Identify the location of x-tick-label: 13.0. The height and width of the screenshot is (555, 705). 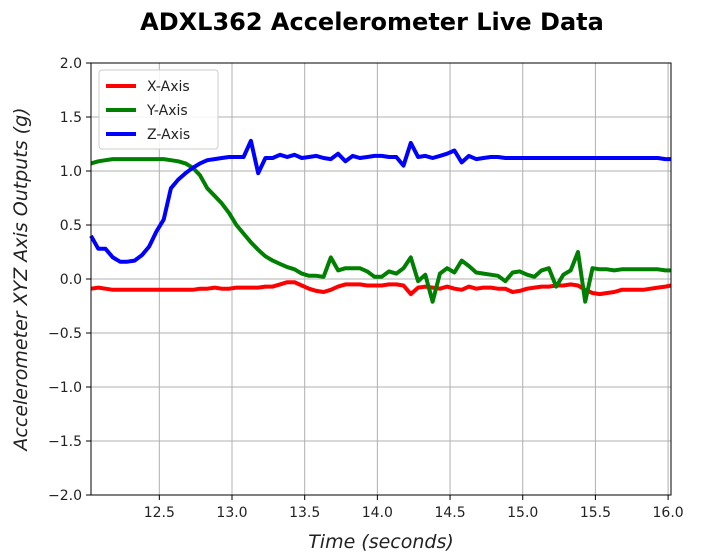
(231, 513).